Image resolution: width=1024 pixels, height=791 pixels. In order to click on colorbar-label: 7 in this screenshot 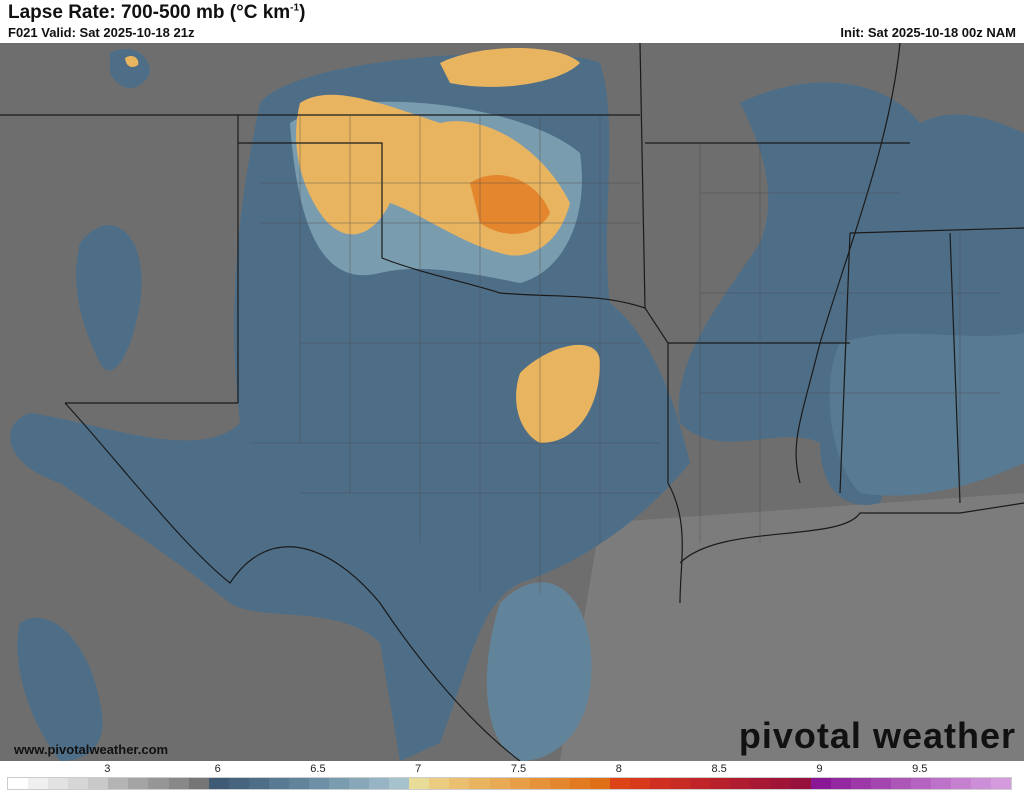, I will do `click(418, 769)`.